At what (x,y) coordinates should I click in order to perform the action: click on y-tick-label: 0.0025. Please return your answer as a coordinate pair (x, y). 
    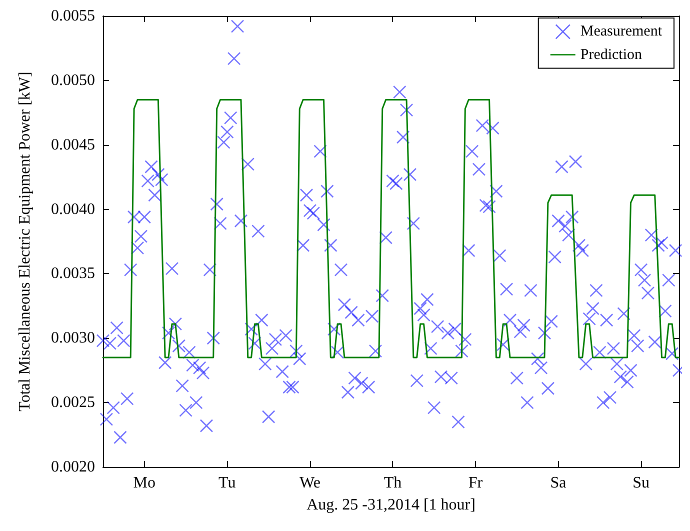
    Looking at the image, I should click on (73, 403).